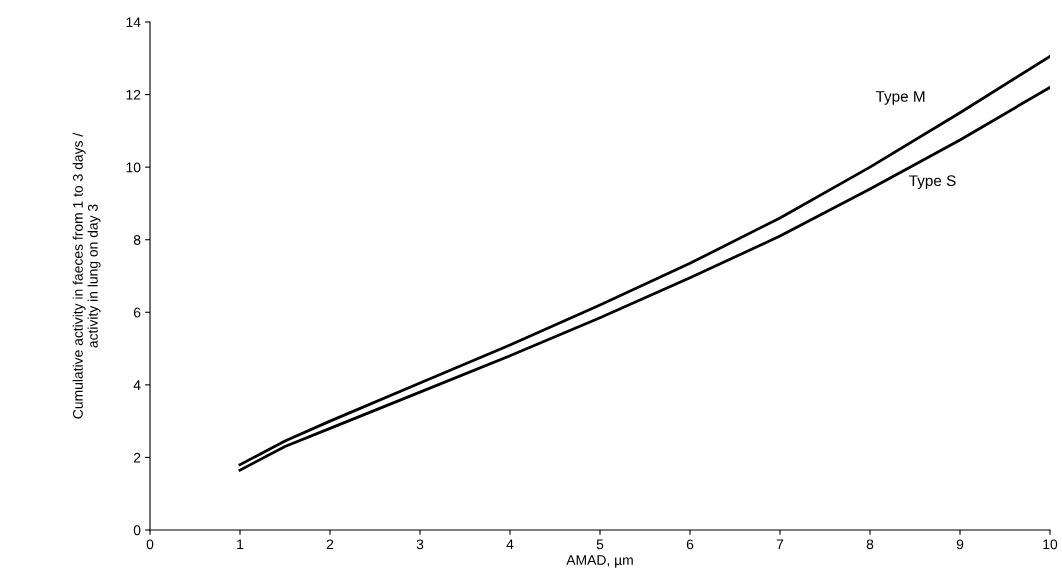 The width and height of the screenshot is (1062, 575). I want to click on x-tick-label: 1, so click(240, 544).